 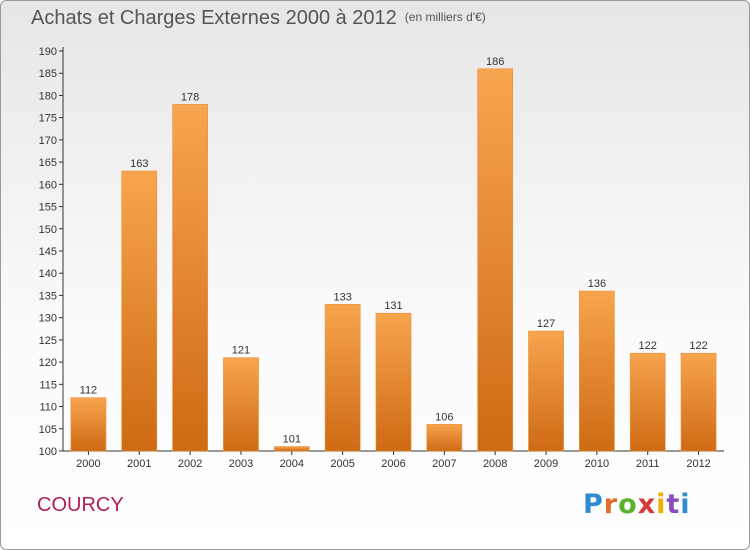 What do you see at coordinates (241, 464) in the screenshot?
I see `x-tick-label: 2003` at bounding box center [241, 464].